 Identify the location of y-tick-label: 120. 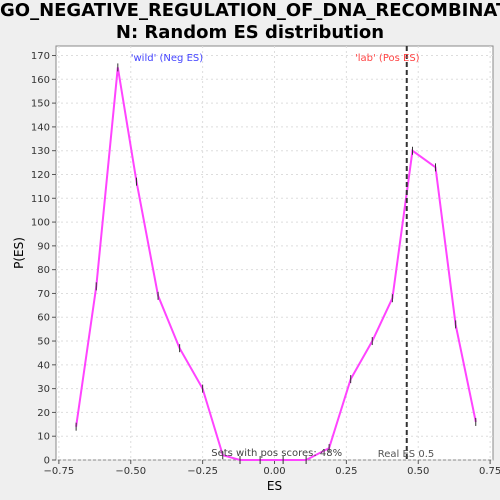
(40, 175).